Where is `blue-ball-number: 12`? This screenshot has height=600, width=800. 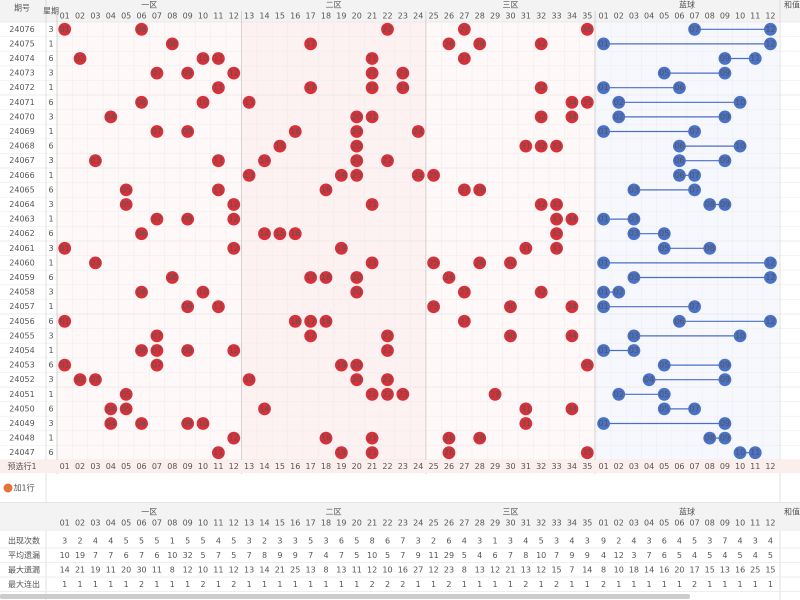 blue-ball-number: 12 is located at coordinates (770, 277).